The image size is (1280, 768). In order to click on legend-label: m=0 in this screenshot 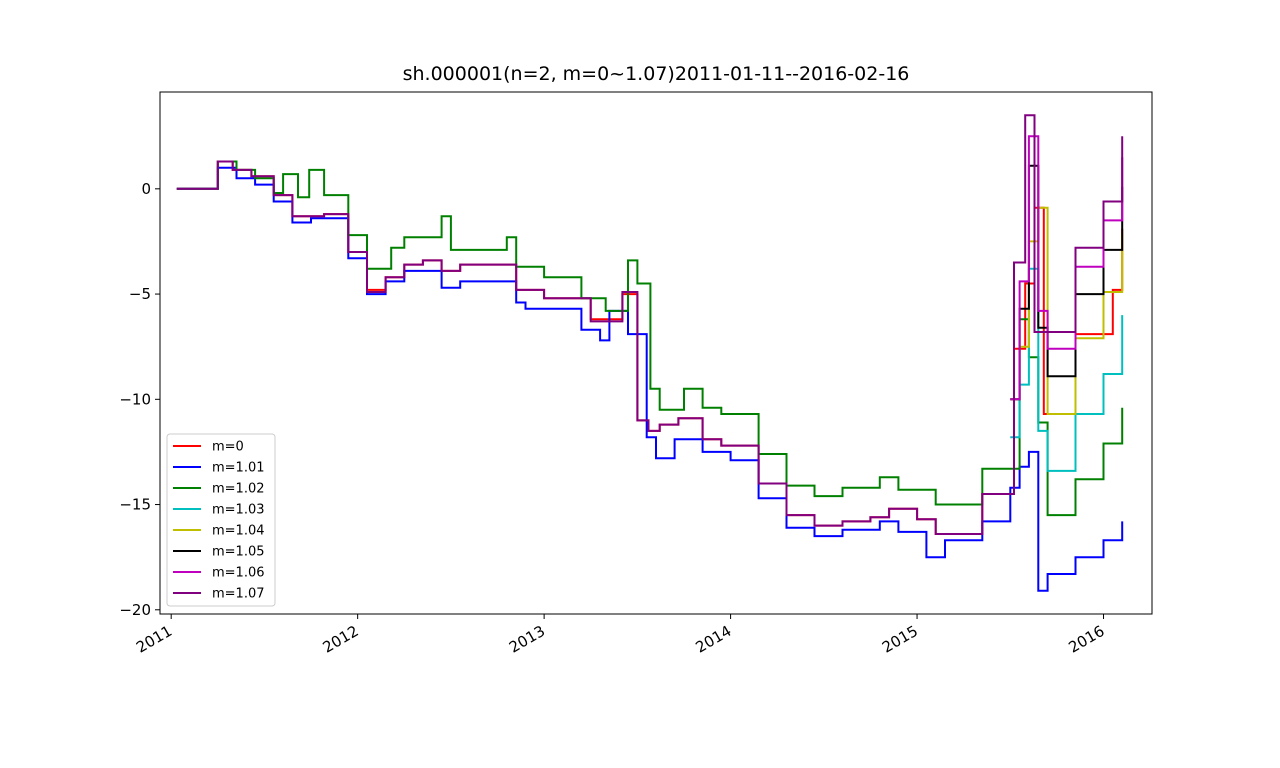, I will do `click(228, 447)`.